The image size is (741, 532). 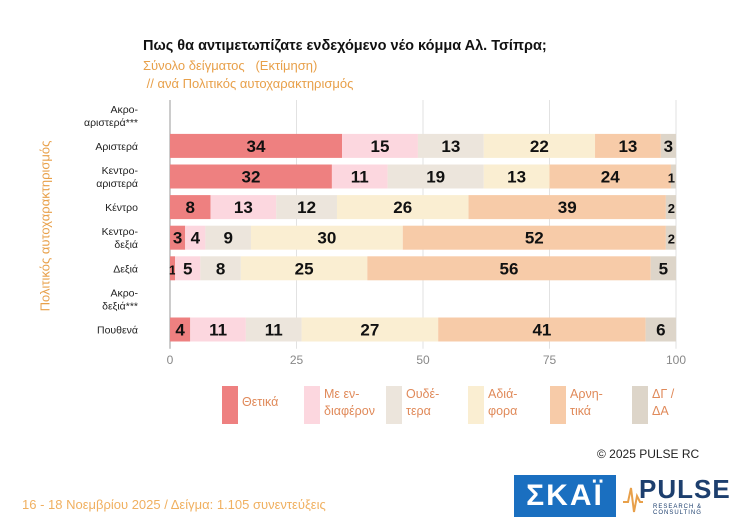 I want to click on legend-label: Θετικά, so click(x=260, y=402).